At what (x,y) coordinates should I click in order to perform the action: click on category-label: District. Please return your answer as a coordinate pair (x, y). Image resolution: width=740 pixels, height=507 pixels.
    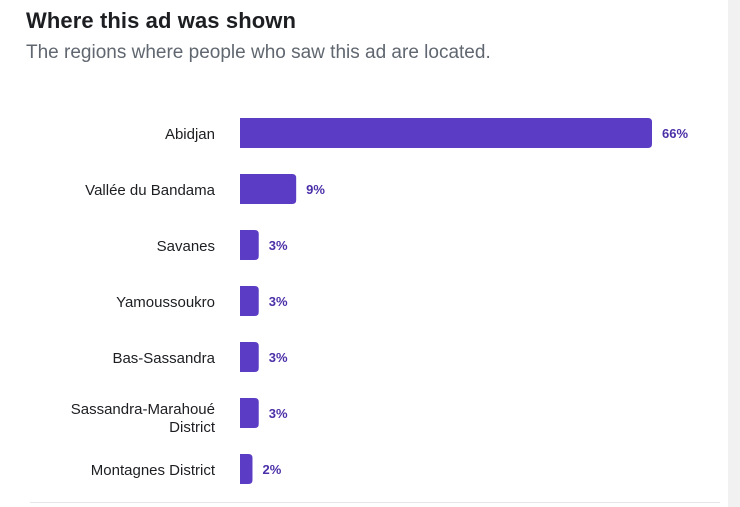
    Looking at the image, I should click on (192, 427).